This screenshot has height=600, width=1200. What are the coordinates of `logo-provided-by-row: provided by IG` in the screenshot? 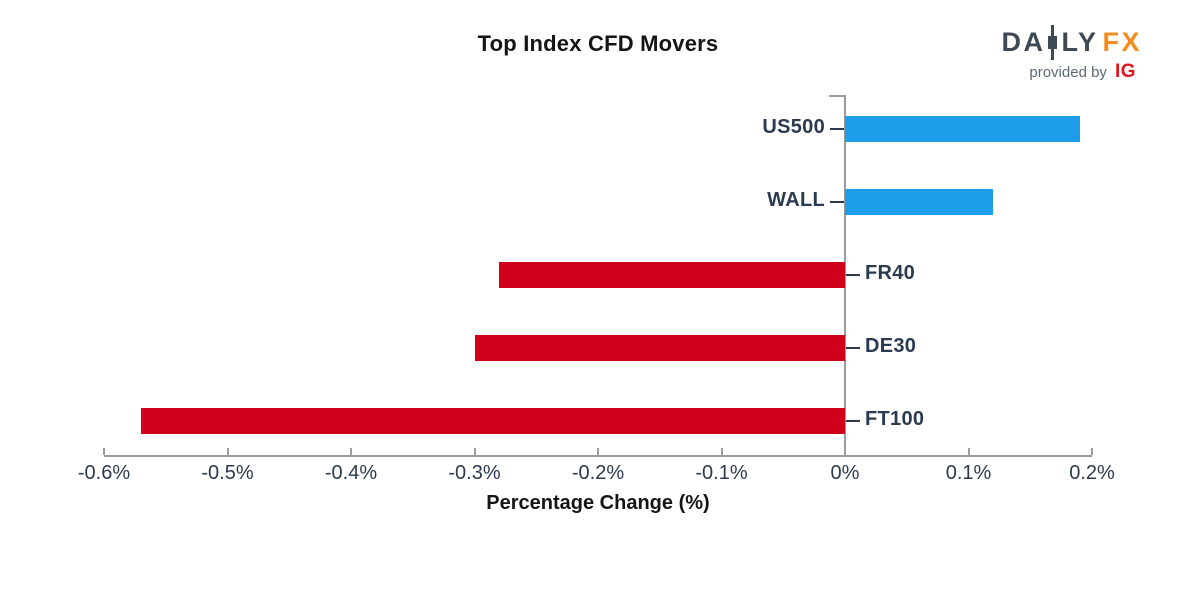 It's located at (1071, 72).